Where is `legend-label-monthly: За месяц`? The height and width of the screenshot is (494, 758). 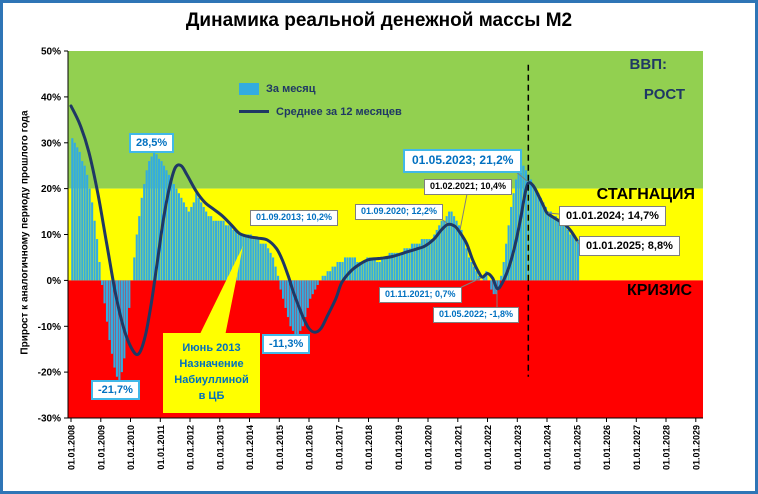
legend-label-monthly: За месяц is located at coordinates (291, 88).